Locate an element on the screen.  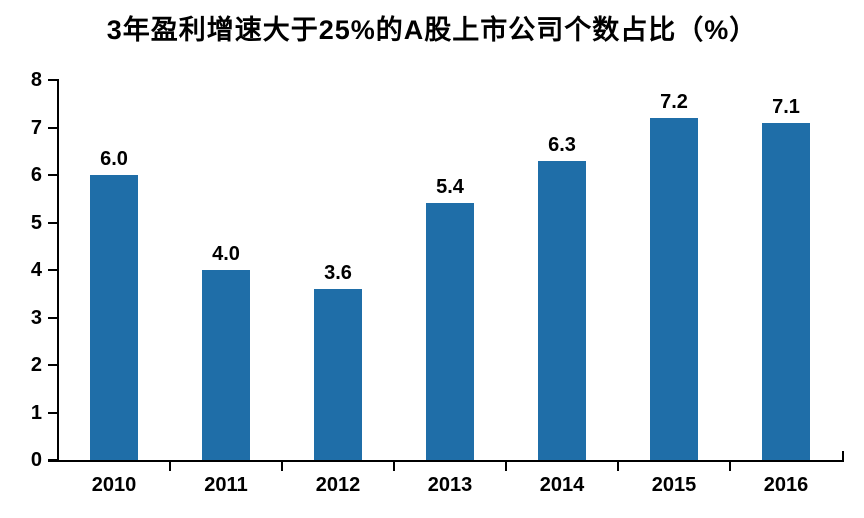
bar-value-label: 5.4 is located at coordinates (450, 187).